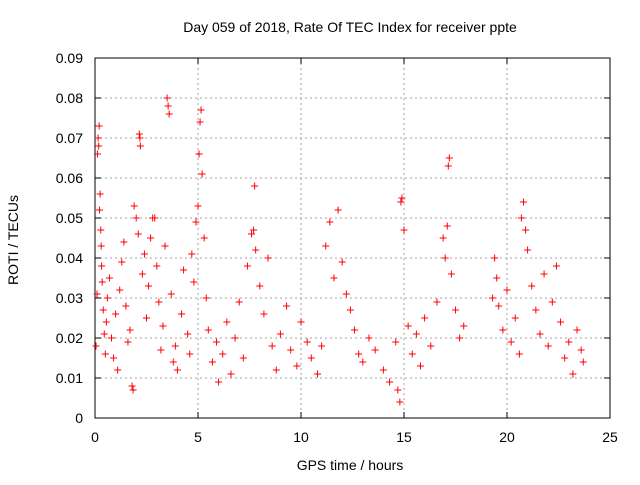  Describe the element at coordinates (350, 465) in the screenshot. I see `x-axis-label: GPS time / hours` at that location.